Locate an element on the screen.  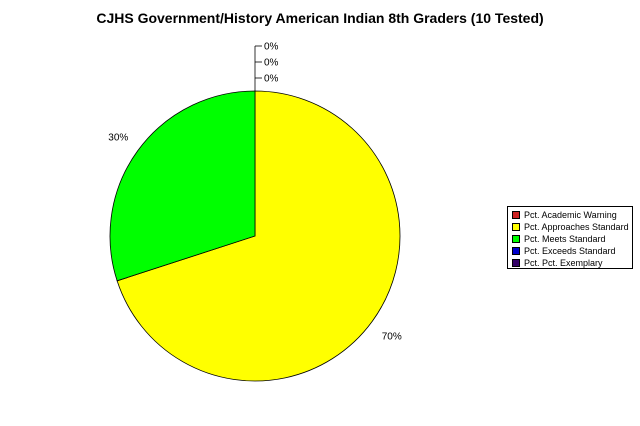
legend-label: Pct. Exceeds Standard is located at coordinates (570, 251).